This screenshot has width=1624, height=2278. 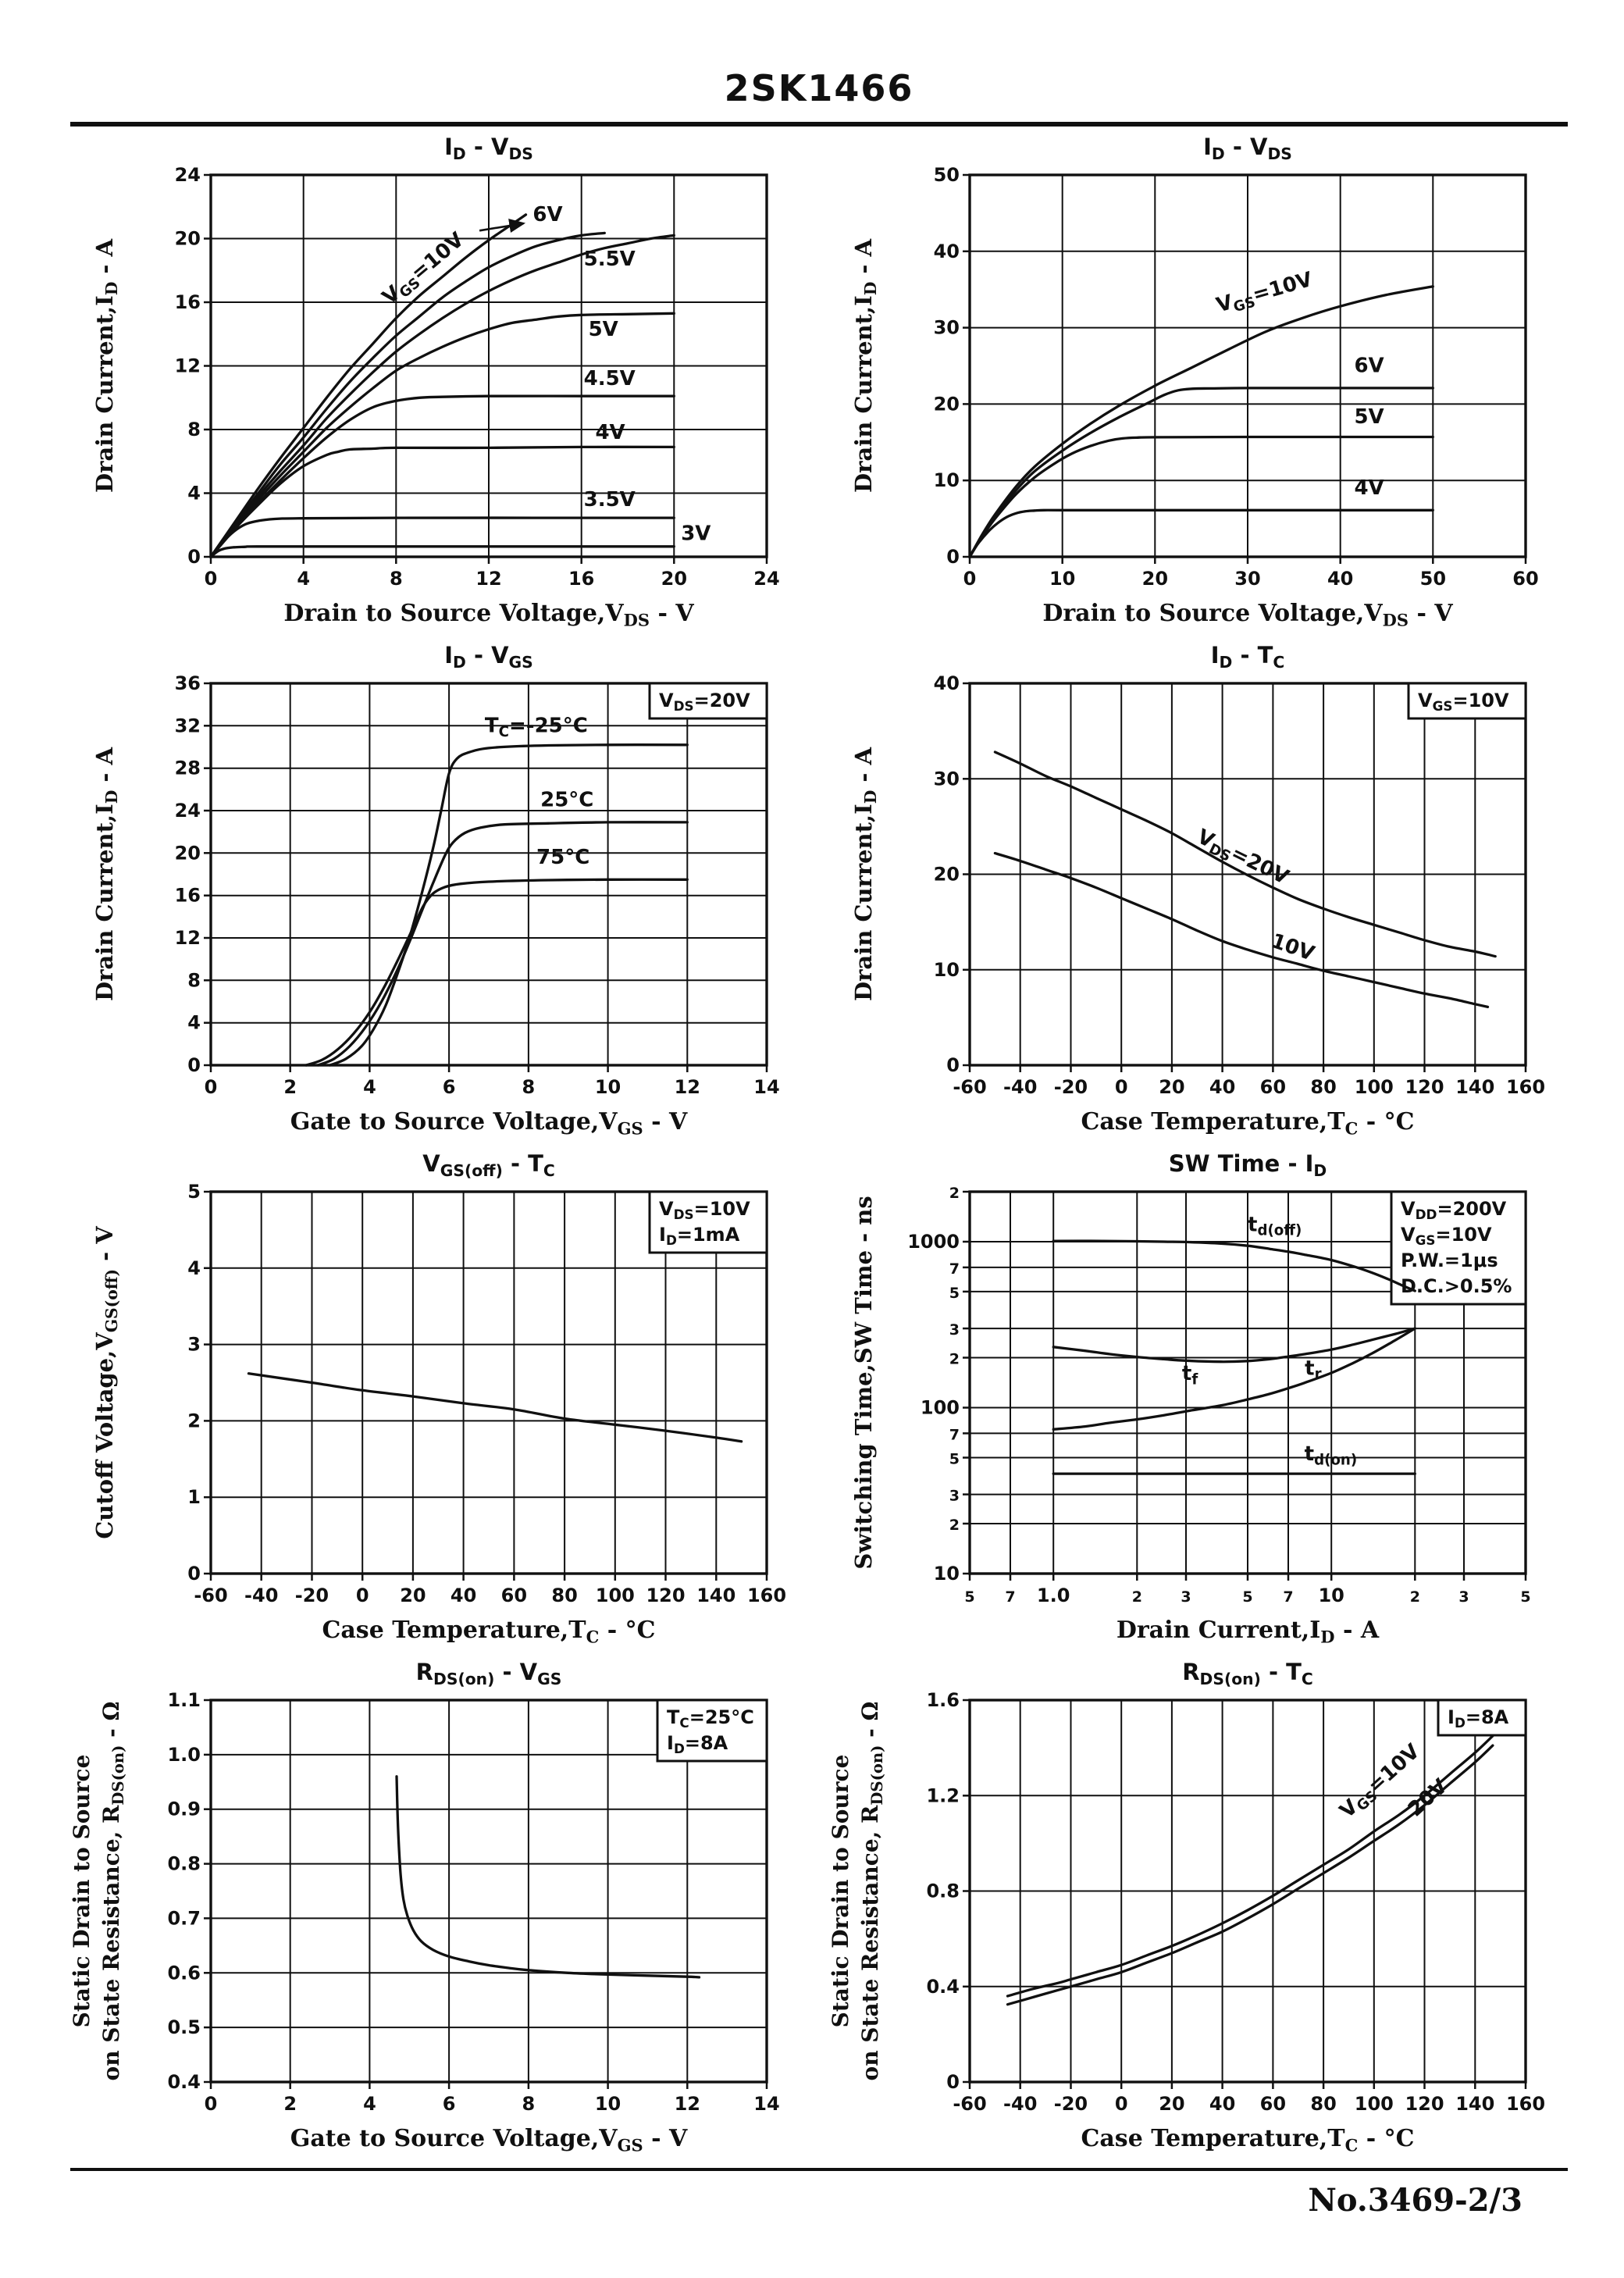 What do you see at coordinates (1242, 858) in the screenshot?
I see `curve-label: VDS=20V` at bounding box center [1242, 858].